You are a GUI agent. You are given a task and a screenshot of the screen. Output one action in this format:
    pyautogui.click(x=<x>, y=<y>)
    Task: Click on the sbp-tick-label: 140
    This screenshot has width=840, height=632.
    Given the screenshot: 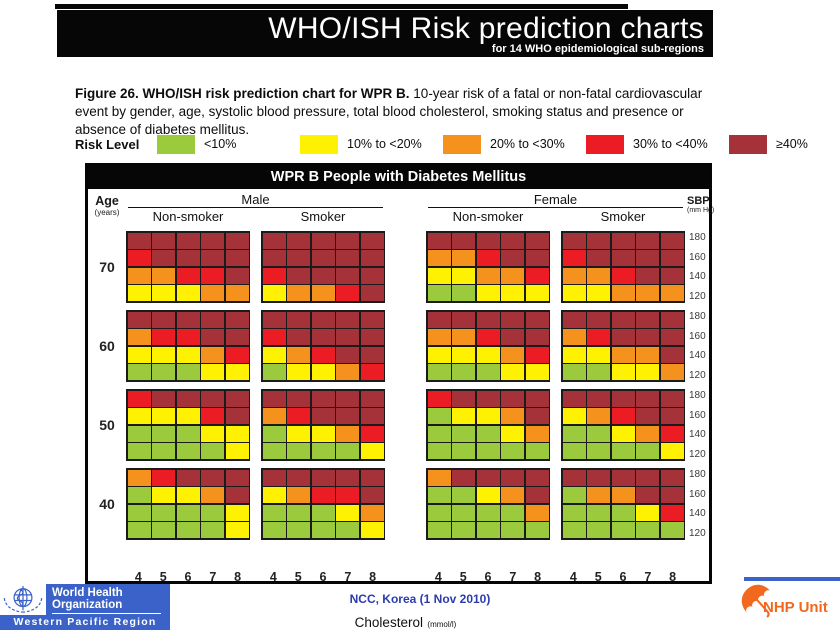 What is the action you would take?
    pyautogui.click(x=697, y=276)
    